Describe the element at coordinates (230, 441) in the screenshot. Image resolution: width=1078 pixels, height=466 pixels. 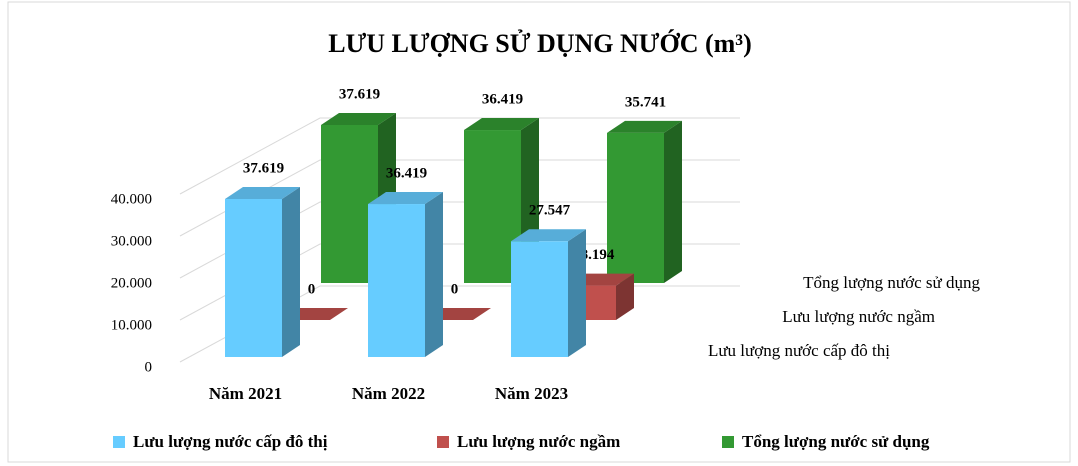
I see `legend-label: Lưu lượng nước cấp đô thị` at that location.